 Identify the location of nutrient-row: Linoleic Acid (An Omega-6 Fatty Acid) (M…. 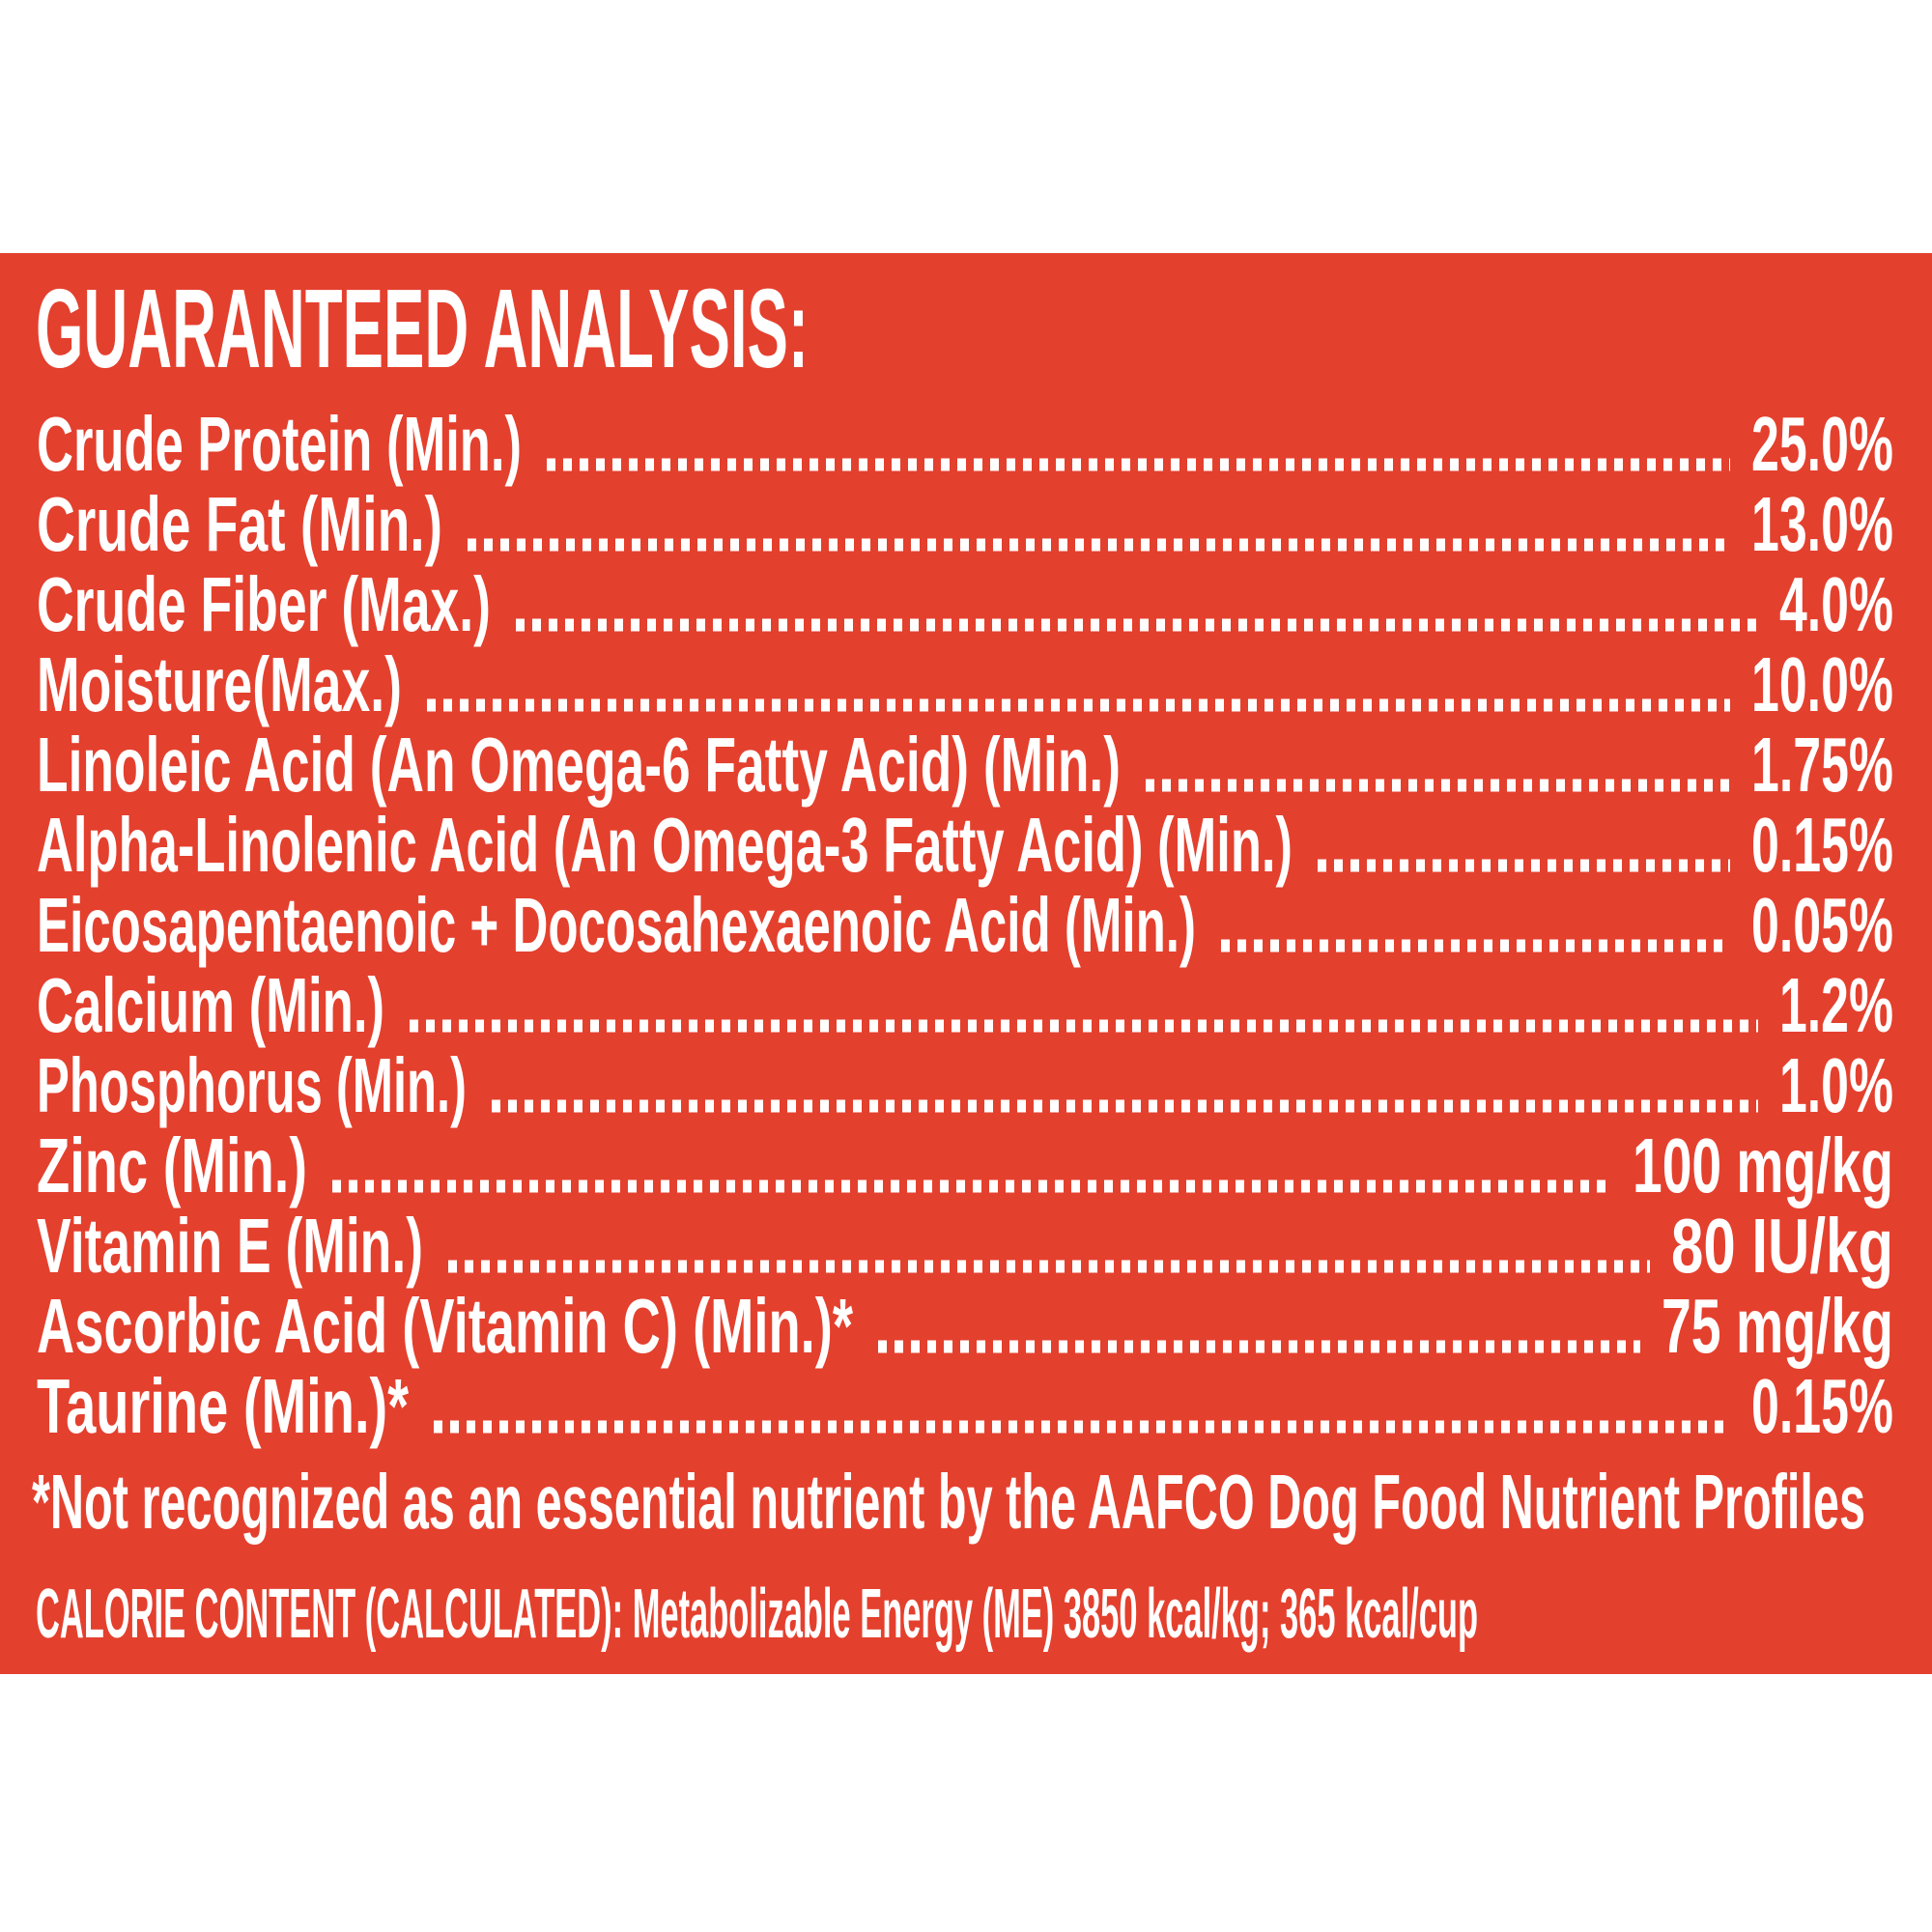
(965, 765).